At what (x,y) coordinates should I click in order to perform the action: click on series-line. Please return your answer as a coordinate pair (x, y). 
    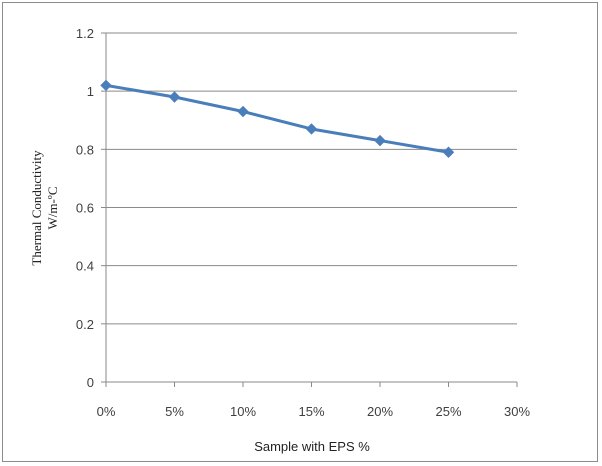
    Looking at the image, I should click on (277, 118).